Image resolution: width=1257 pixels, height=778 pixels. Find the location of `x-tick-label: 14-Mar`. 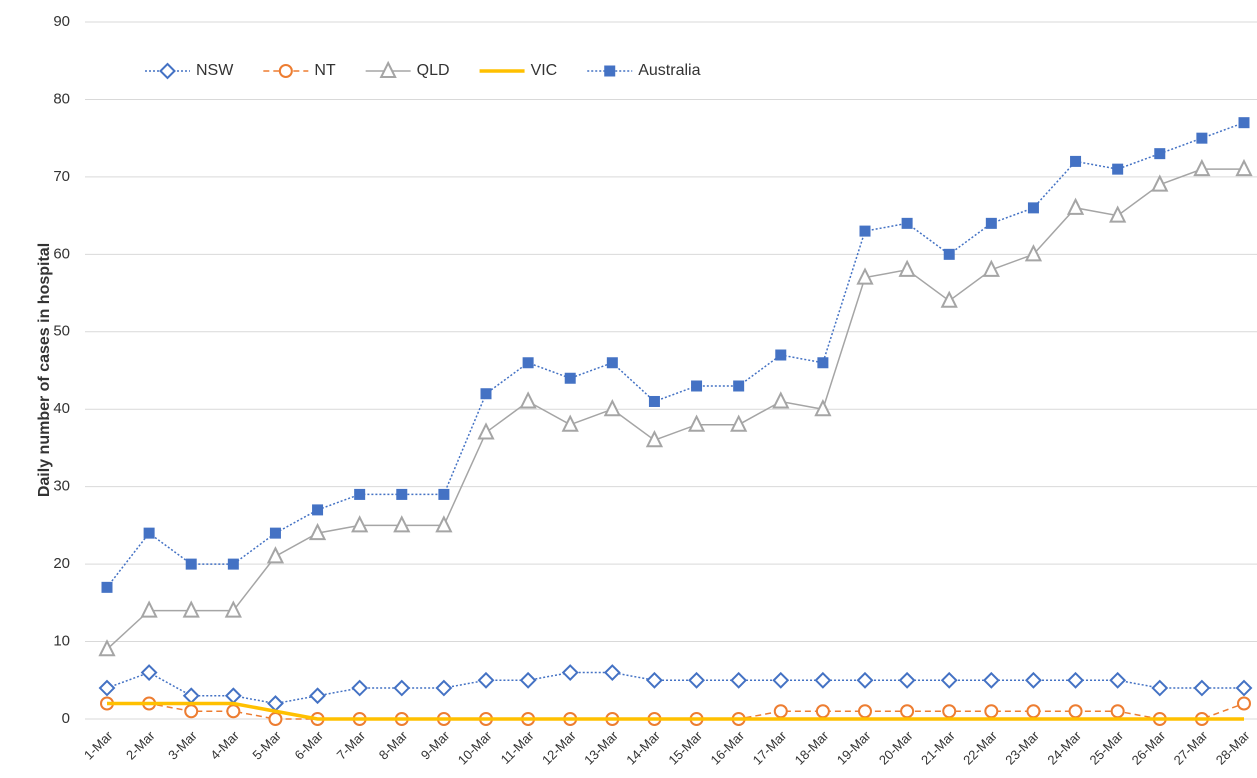

x-tick-label: 14-Mar is located at coordinates (643, 747).